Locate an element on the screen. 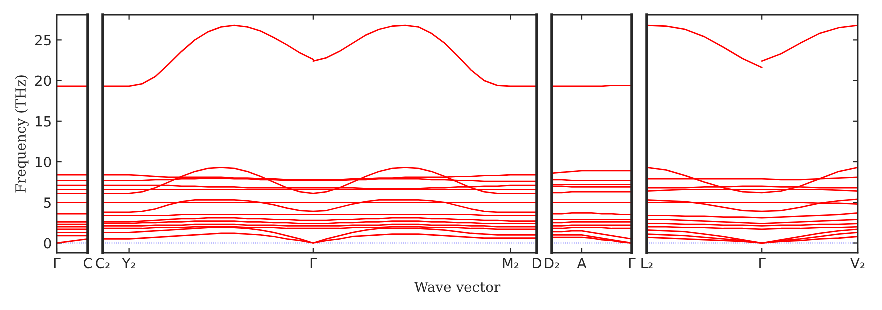 This screenshot has height=310, width=882. x-tick-label: Y₂ is located at coordinates (129, 263).